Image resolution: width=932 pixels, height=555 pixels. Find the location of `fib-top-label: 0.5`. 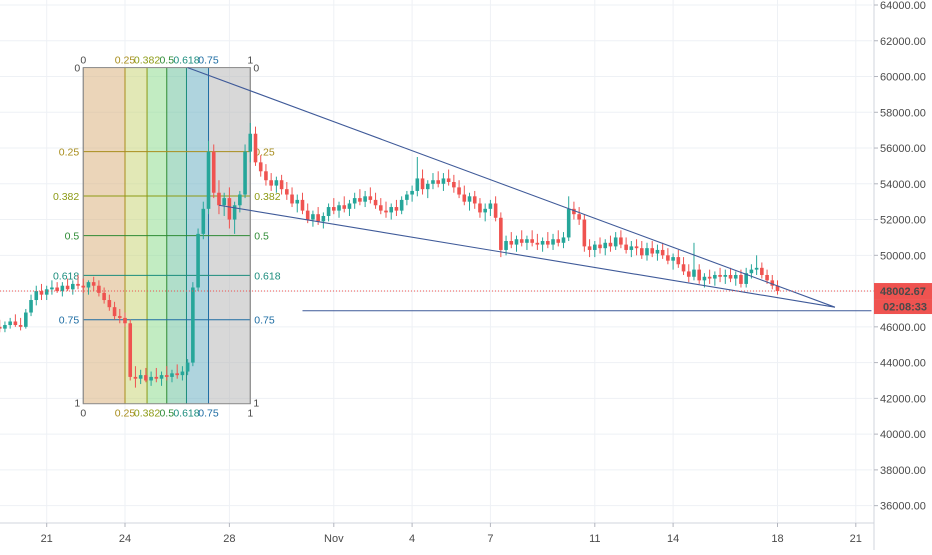

fib-top-label: 0.5 is located at coordinates (166, 61).